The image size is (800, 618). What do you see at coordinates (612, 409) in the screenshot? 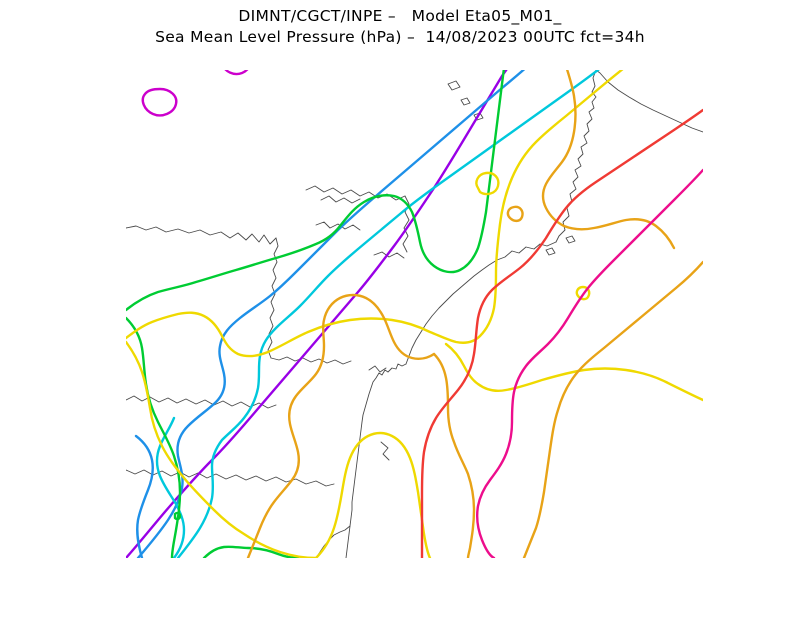
I see `contour-1022c` at bounding box center [612, 409].